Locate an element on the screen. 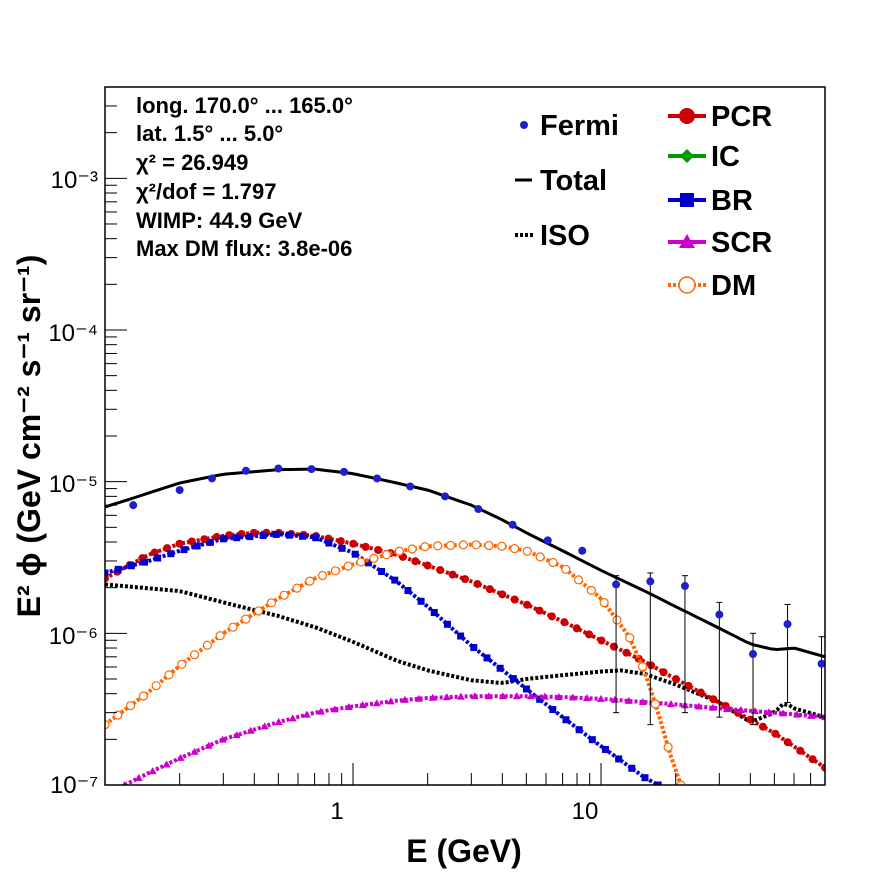 This screenshot has height=872, width=896. legend-item-scr: SCR is located at coordinates (720, 243).